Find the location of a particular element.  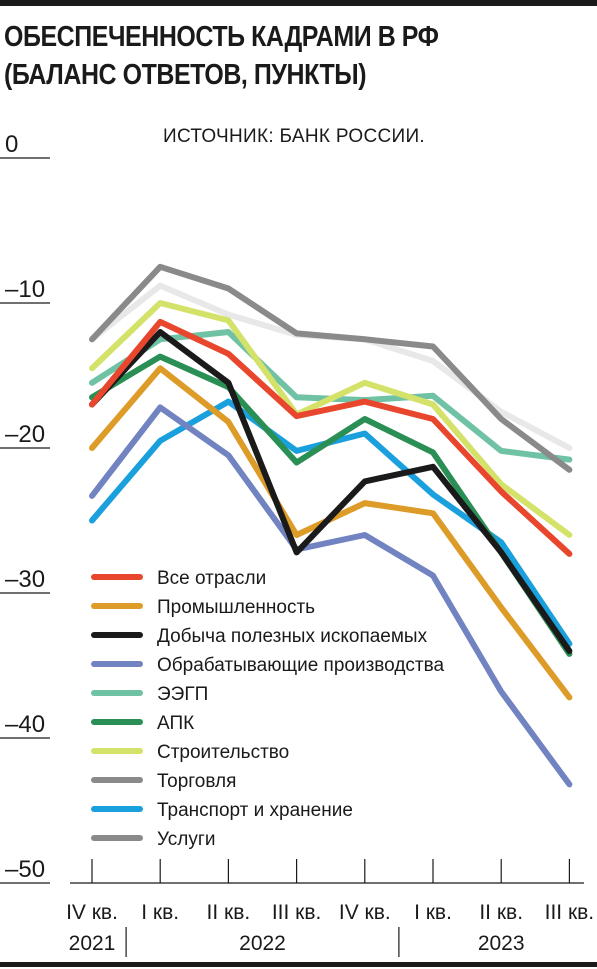

y-tick-label: 0 is located at coordinates (11, 144).